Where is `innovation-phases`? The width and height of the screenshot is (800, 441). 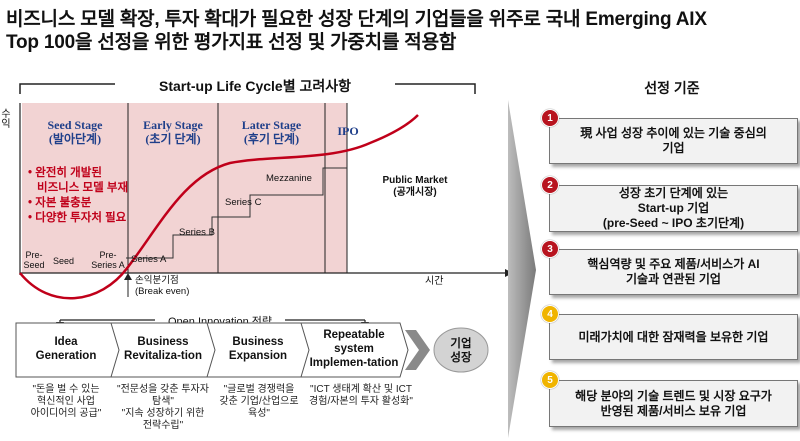 innovation-phases is located at coordinates (252, 350).